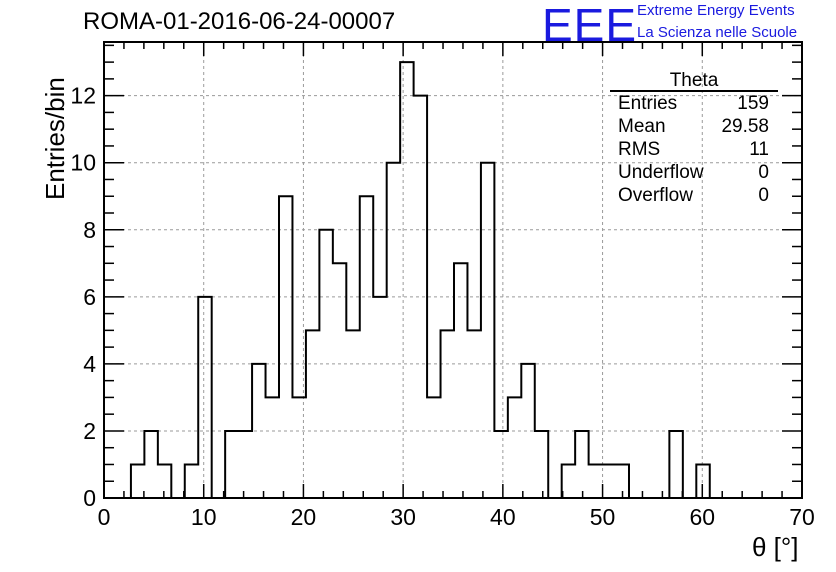 The height and width of the screenshot is (572, 836). Describe the element at coordinates (717, 32) in the screenshot. I see `brand-tagline-line: La Scienza nelle Scuole` at that location.